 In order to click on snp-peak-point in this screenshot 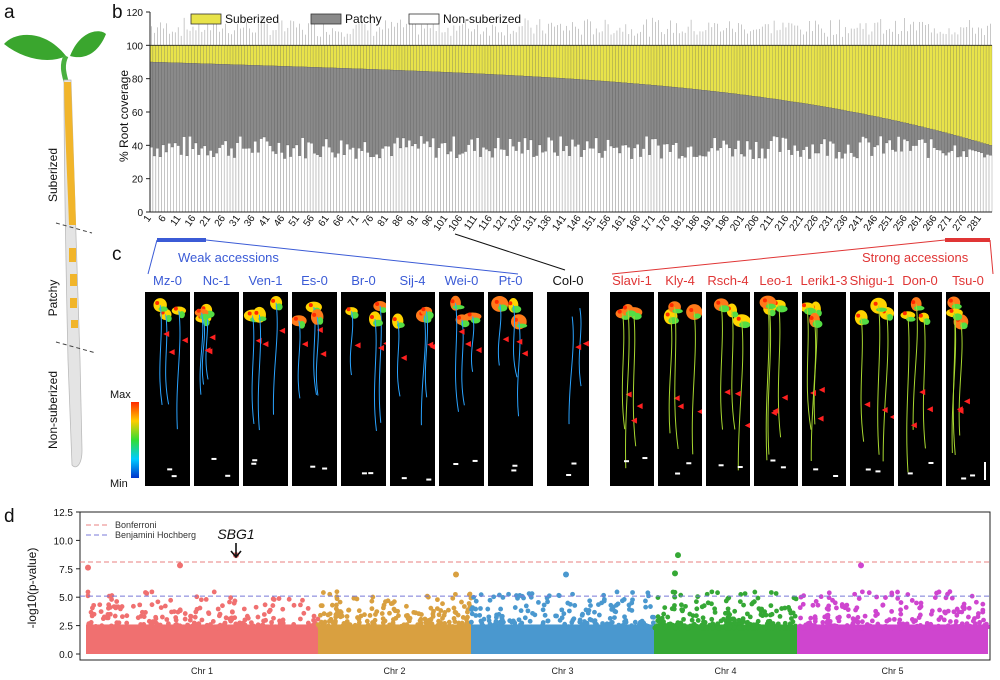, I will do `click(566, 574)`.